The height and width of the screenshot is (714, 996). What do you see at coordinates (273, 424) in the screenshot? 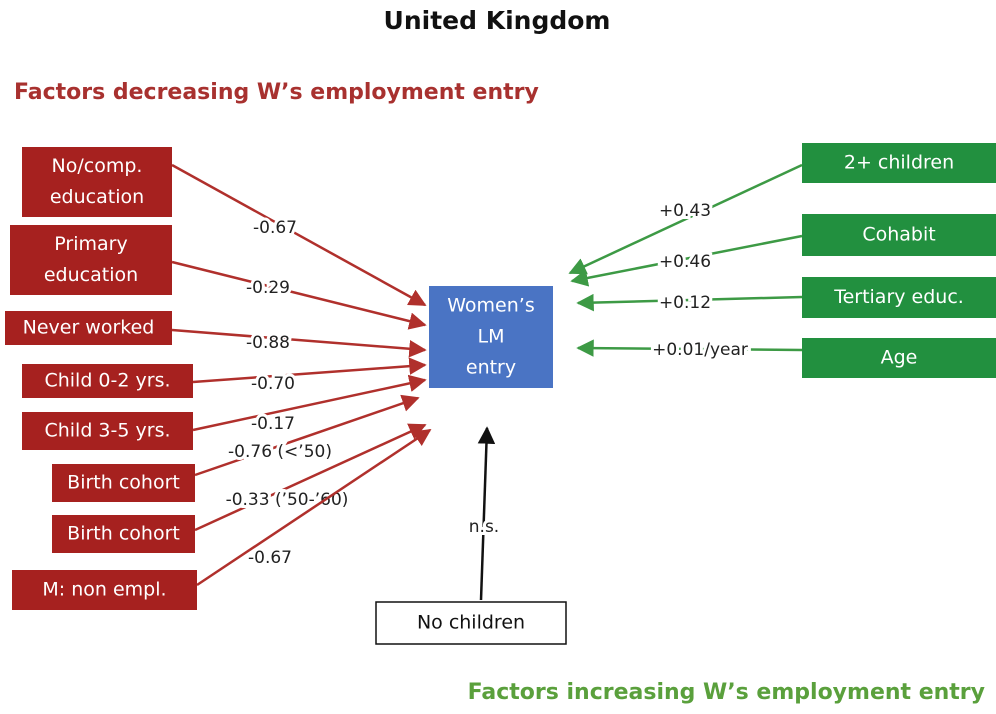
I see `edge-label: -0.17` at bounding box center [273, 424].